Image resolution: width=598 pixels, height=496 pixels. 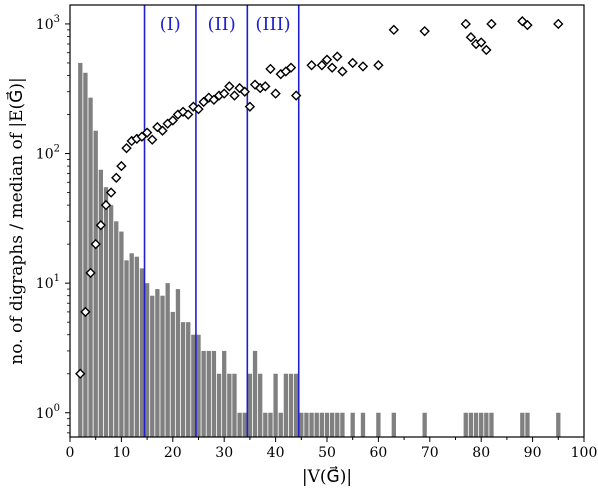 I want to click on x-axis: 0 10 20 30 40 50 60 70 80 90 100, so click(x=331, y=449).